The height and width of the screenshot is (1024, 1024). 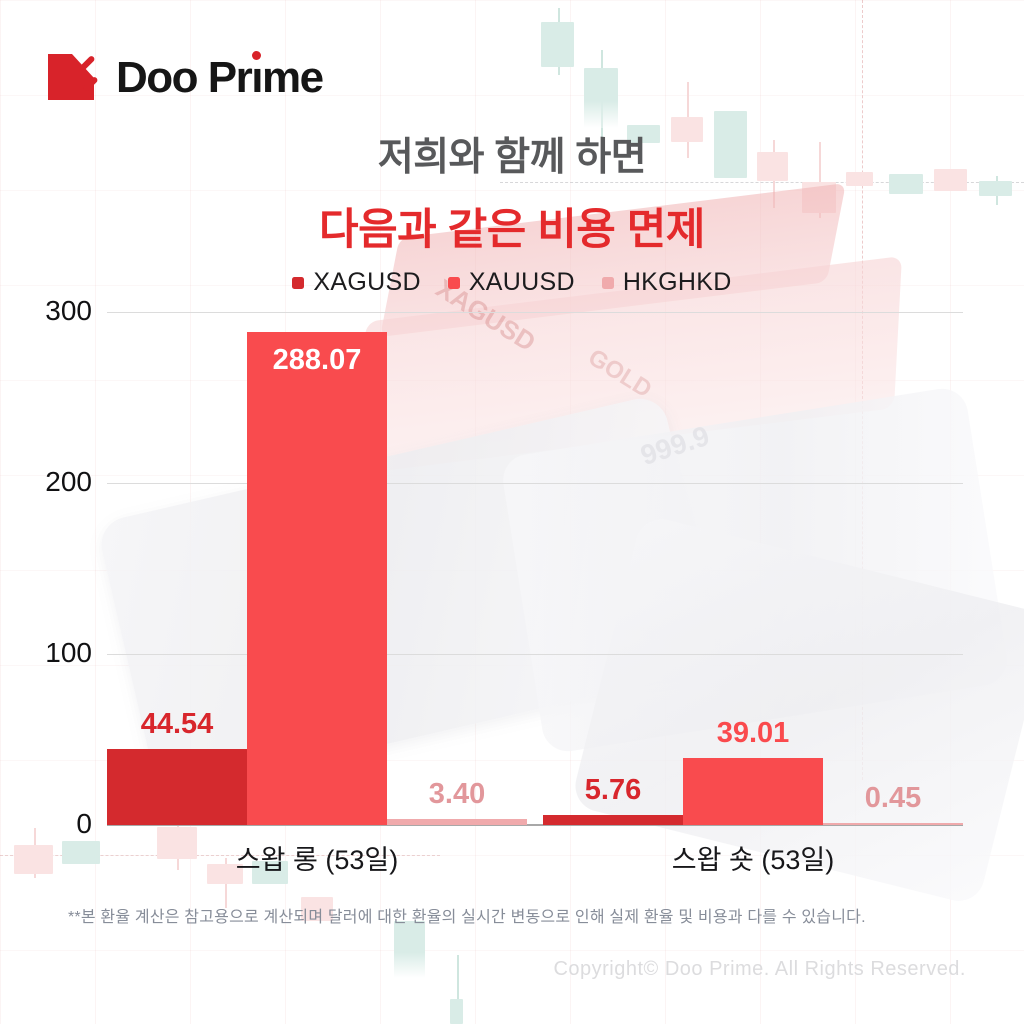 I want to click on chart-legend: XAGUSD XAUUSD HKGHKD, so click(x=512, y=282).